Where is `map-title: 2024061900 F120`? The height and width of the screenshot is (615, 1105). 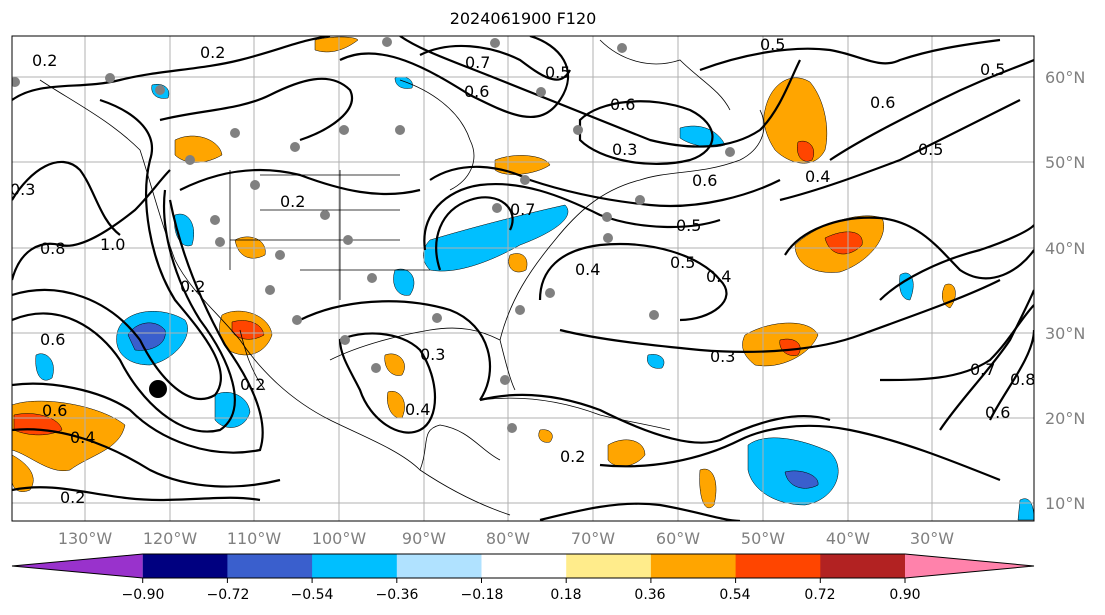 map-title: 2024061900 F120 is located at coordinates (523, 18).